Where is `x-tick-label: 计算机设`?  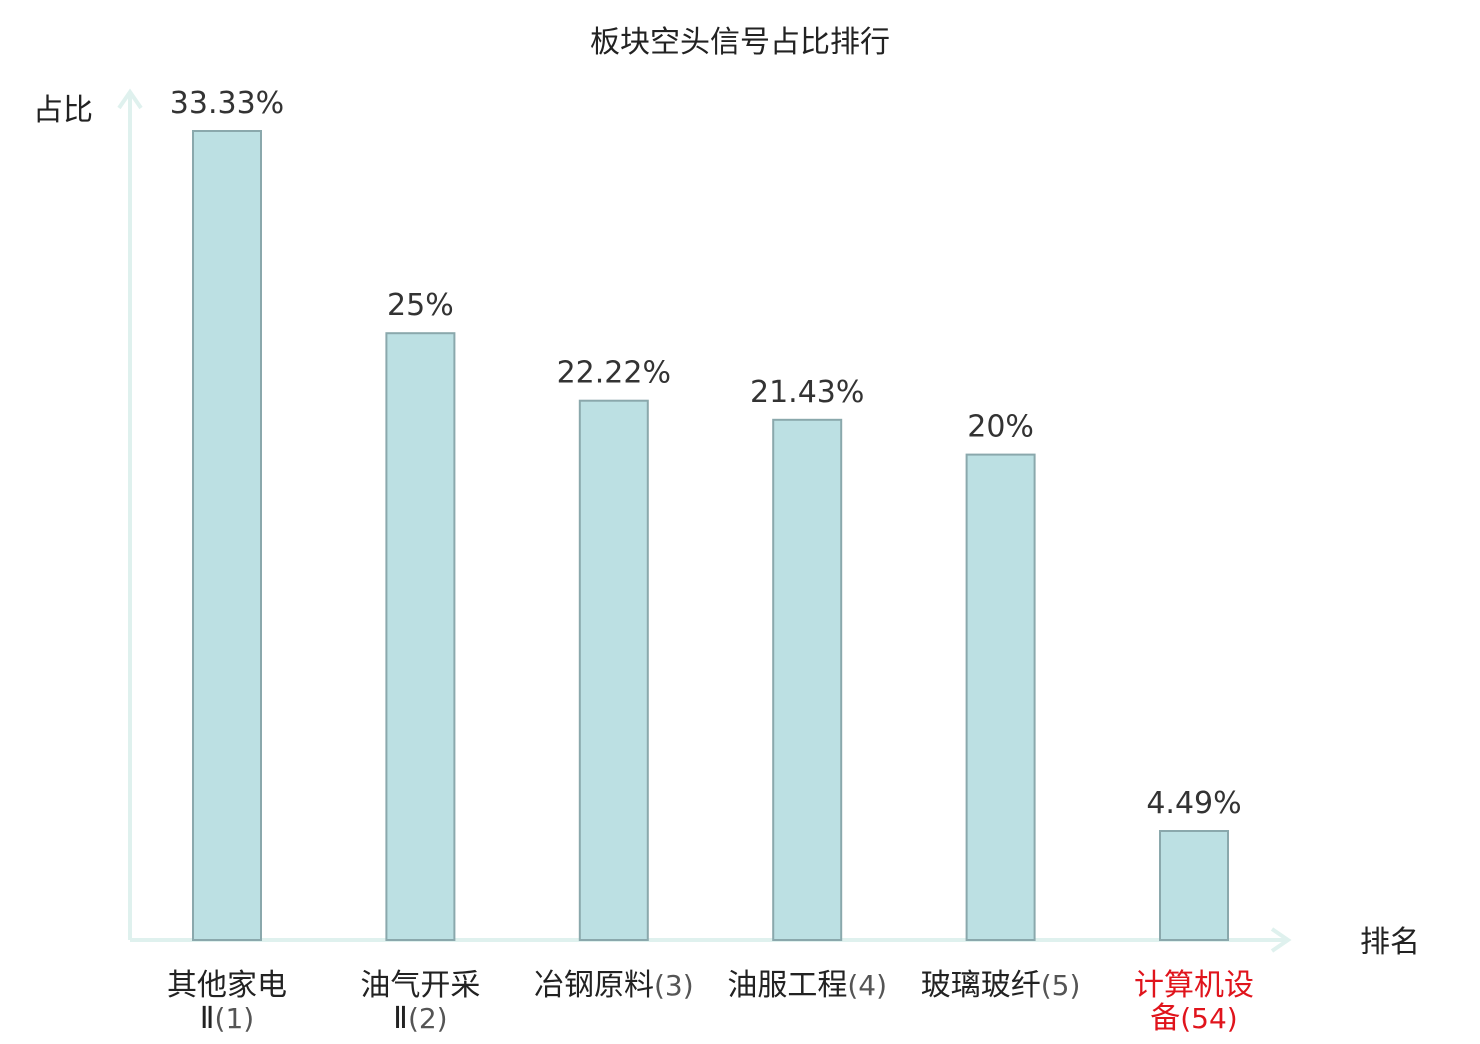
x-tick-label: 计算机设 is located at coordinates (1194, 985).